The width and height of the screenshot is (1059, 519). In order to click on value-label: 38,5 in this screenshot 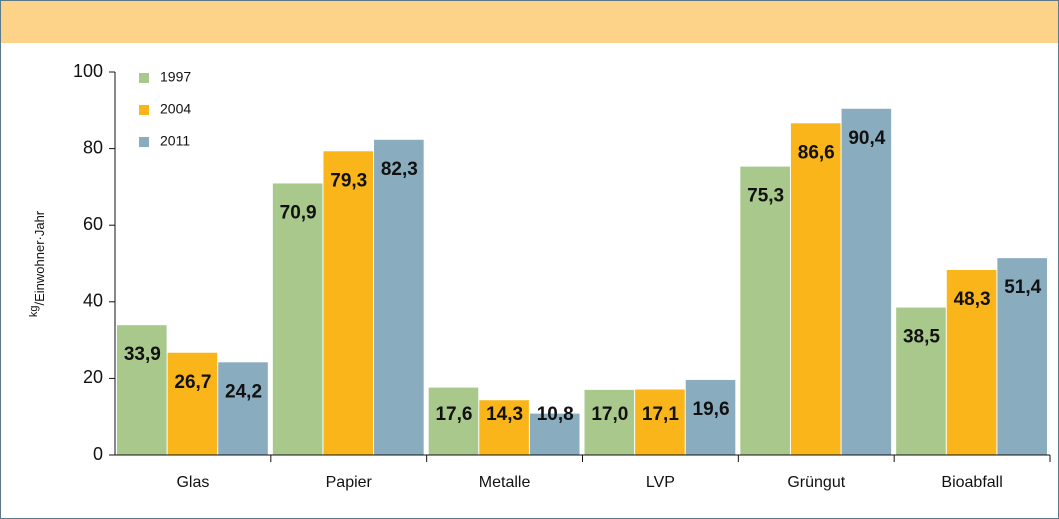, I will do `click(921, 337)`.